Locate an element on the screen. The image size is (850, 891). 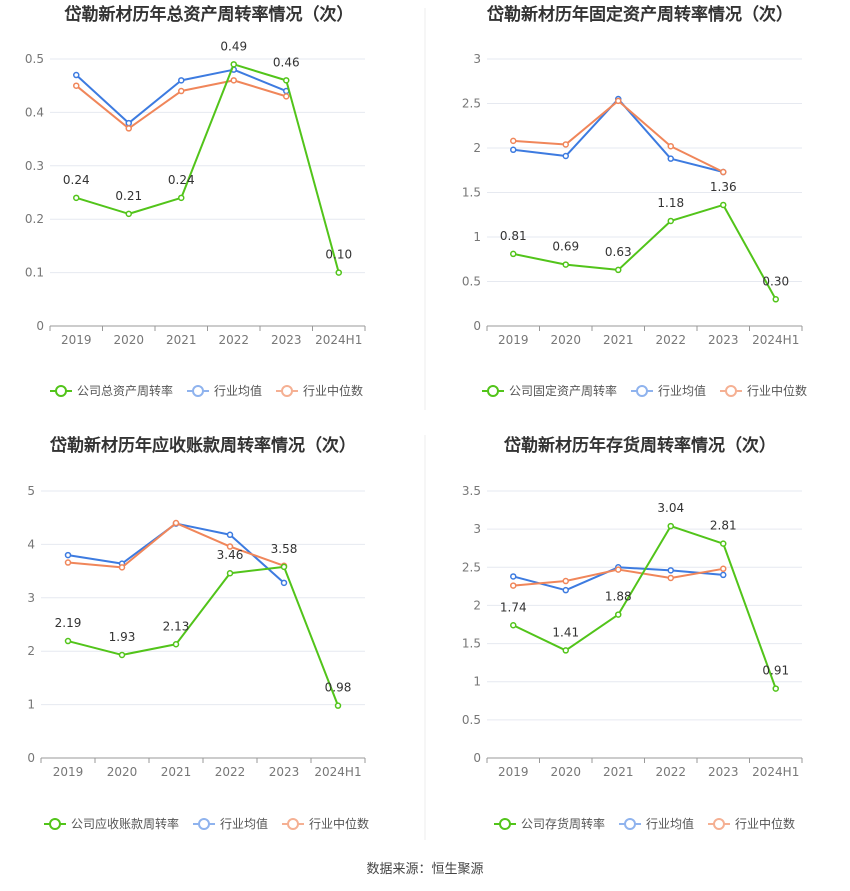
data-label: 0.49 is located at coordinates (233, 46).